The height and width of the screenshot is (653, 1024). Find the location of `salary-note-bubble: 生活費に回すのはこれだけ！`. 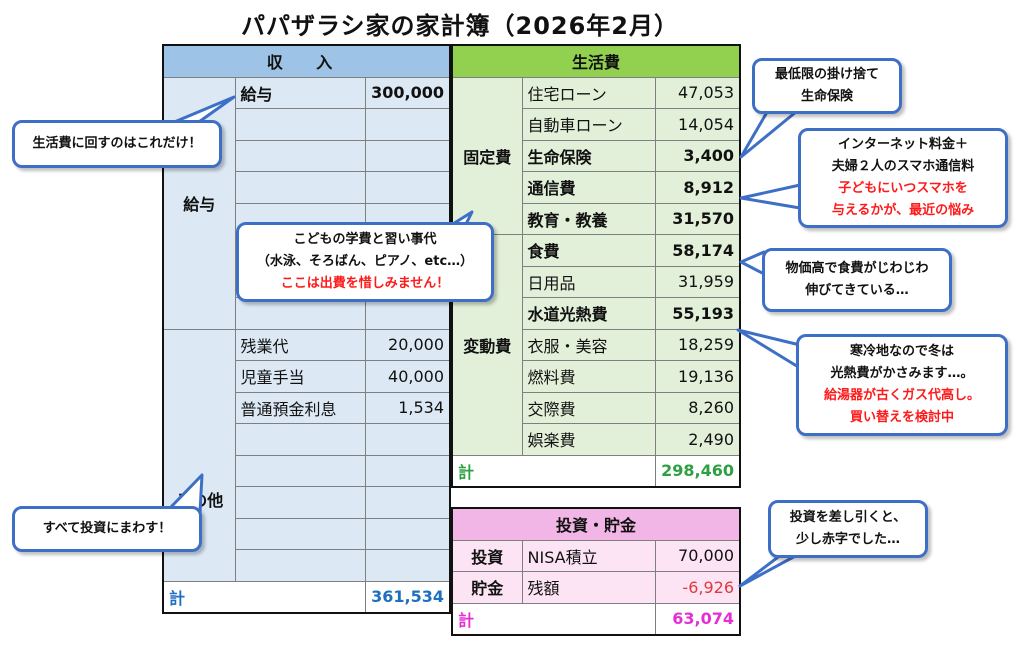

salary-note-bubble: 生活費に回すのはこれだけ！ is located at coordinates (117, 144).